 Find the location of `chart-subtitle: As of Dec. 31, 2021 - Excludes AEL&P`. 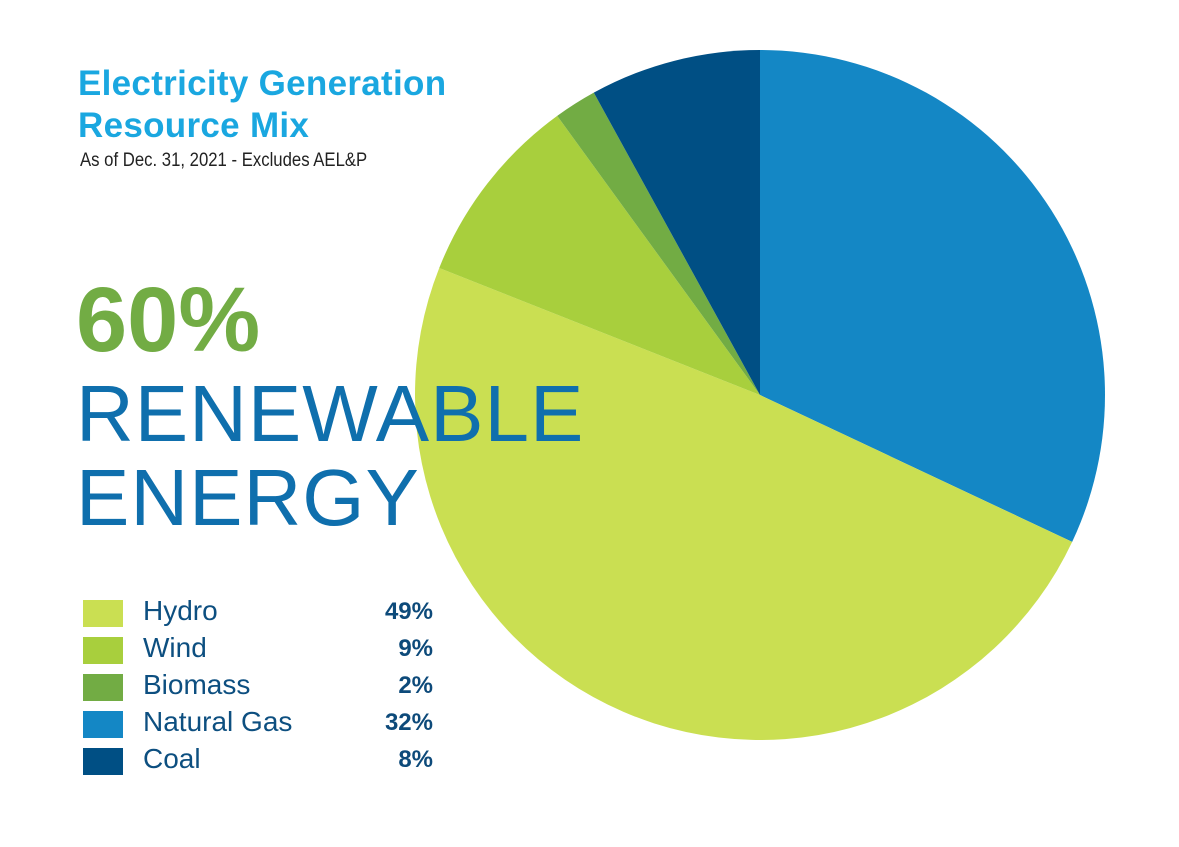

chart-subtitle: As of Dec. 31, 2021 - Excludes AEL&P is located at coordinates (224, 160).